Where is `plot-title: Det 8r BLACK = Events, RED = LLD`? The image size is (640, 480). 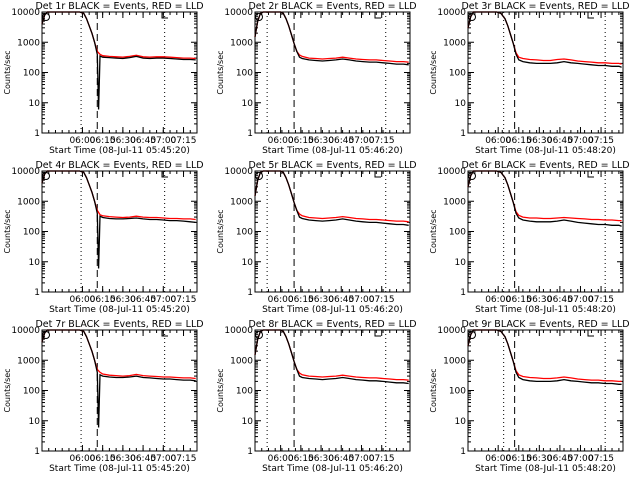
plot-title: Det 8r BLACK = Events, RED = LLD is located at coordinates (332, 324).